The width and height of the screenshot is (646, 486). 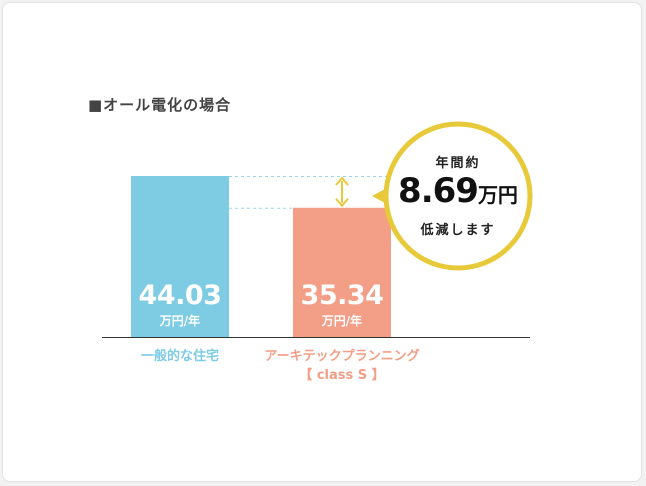 I want to click on arrow-head-up, so click(x=342, y=181).